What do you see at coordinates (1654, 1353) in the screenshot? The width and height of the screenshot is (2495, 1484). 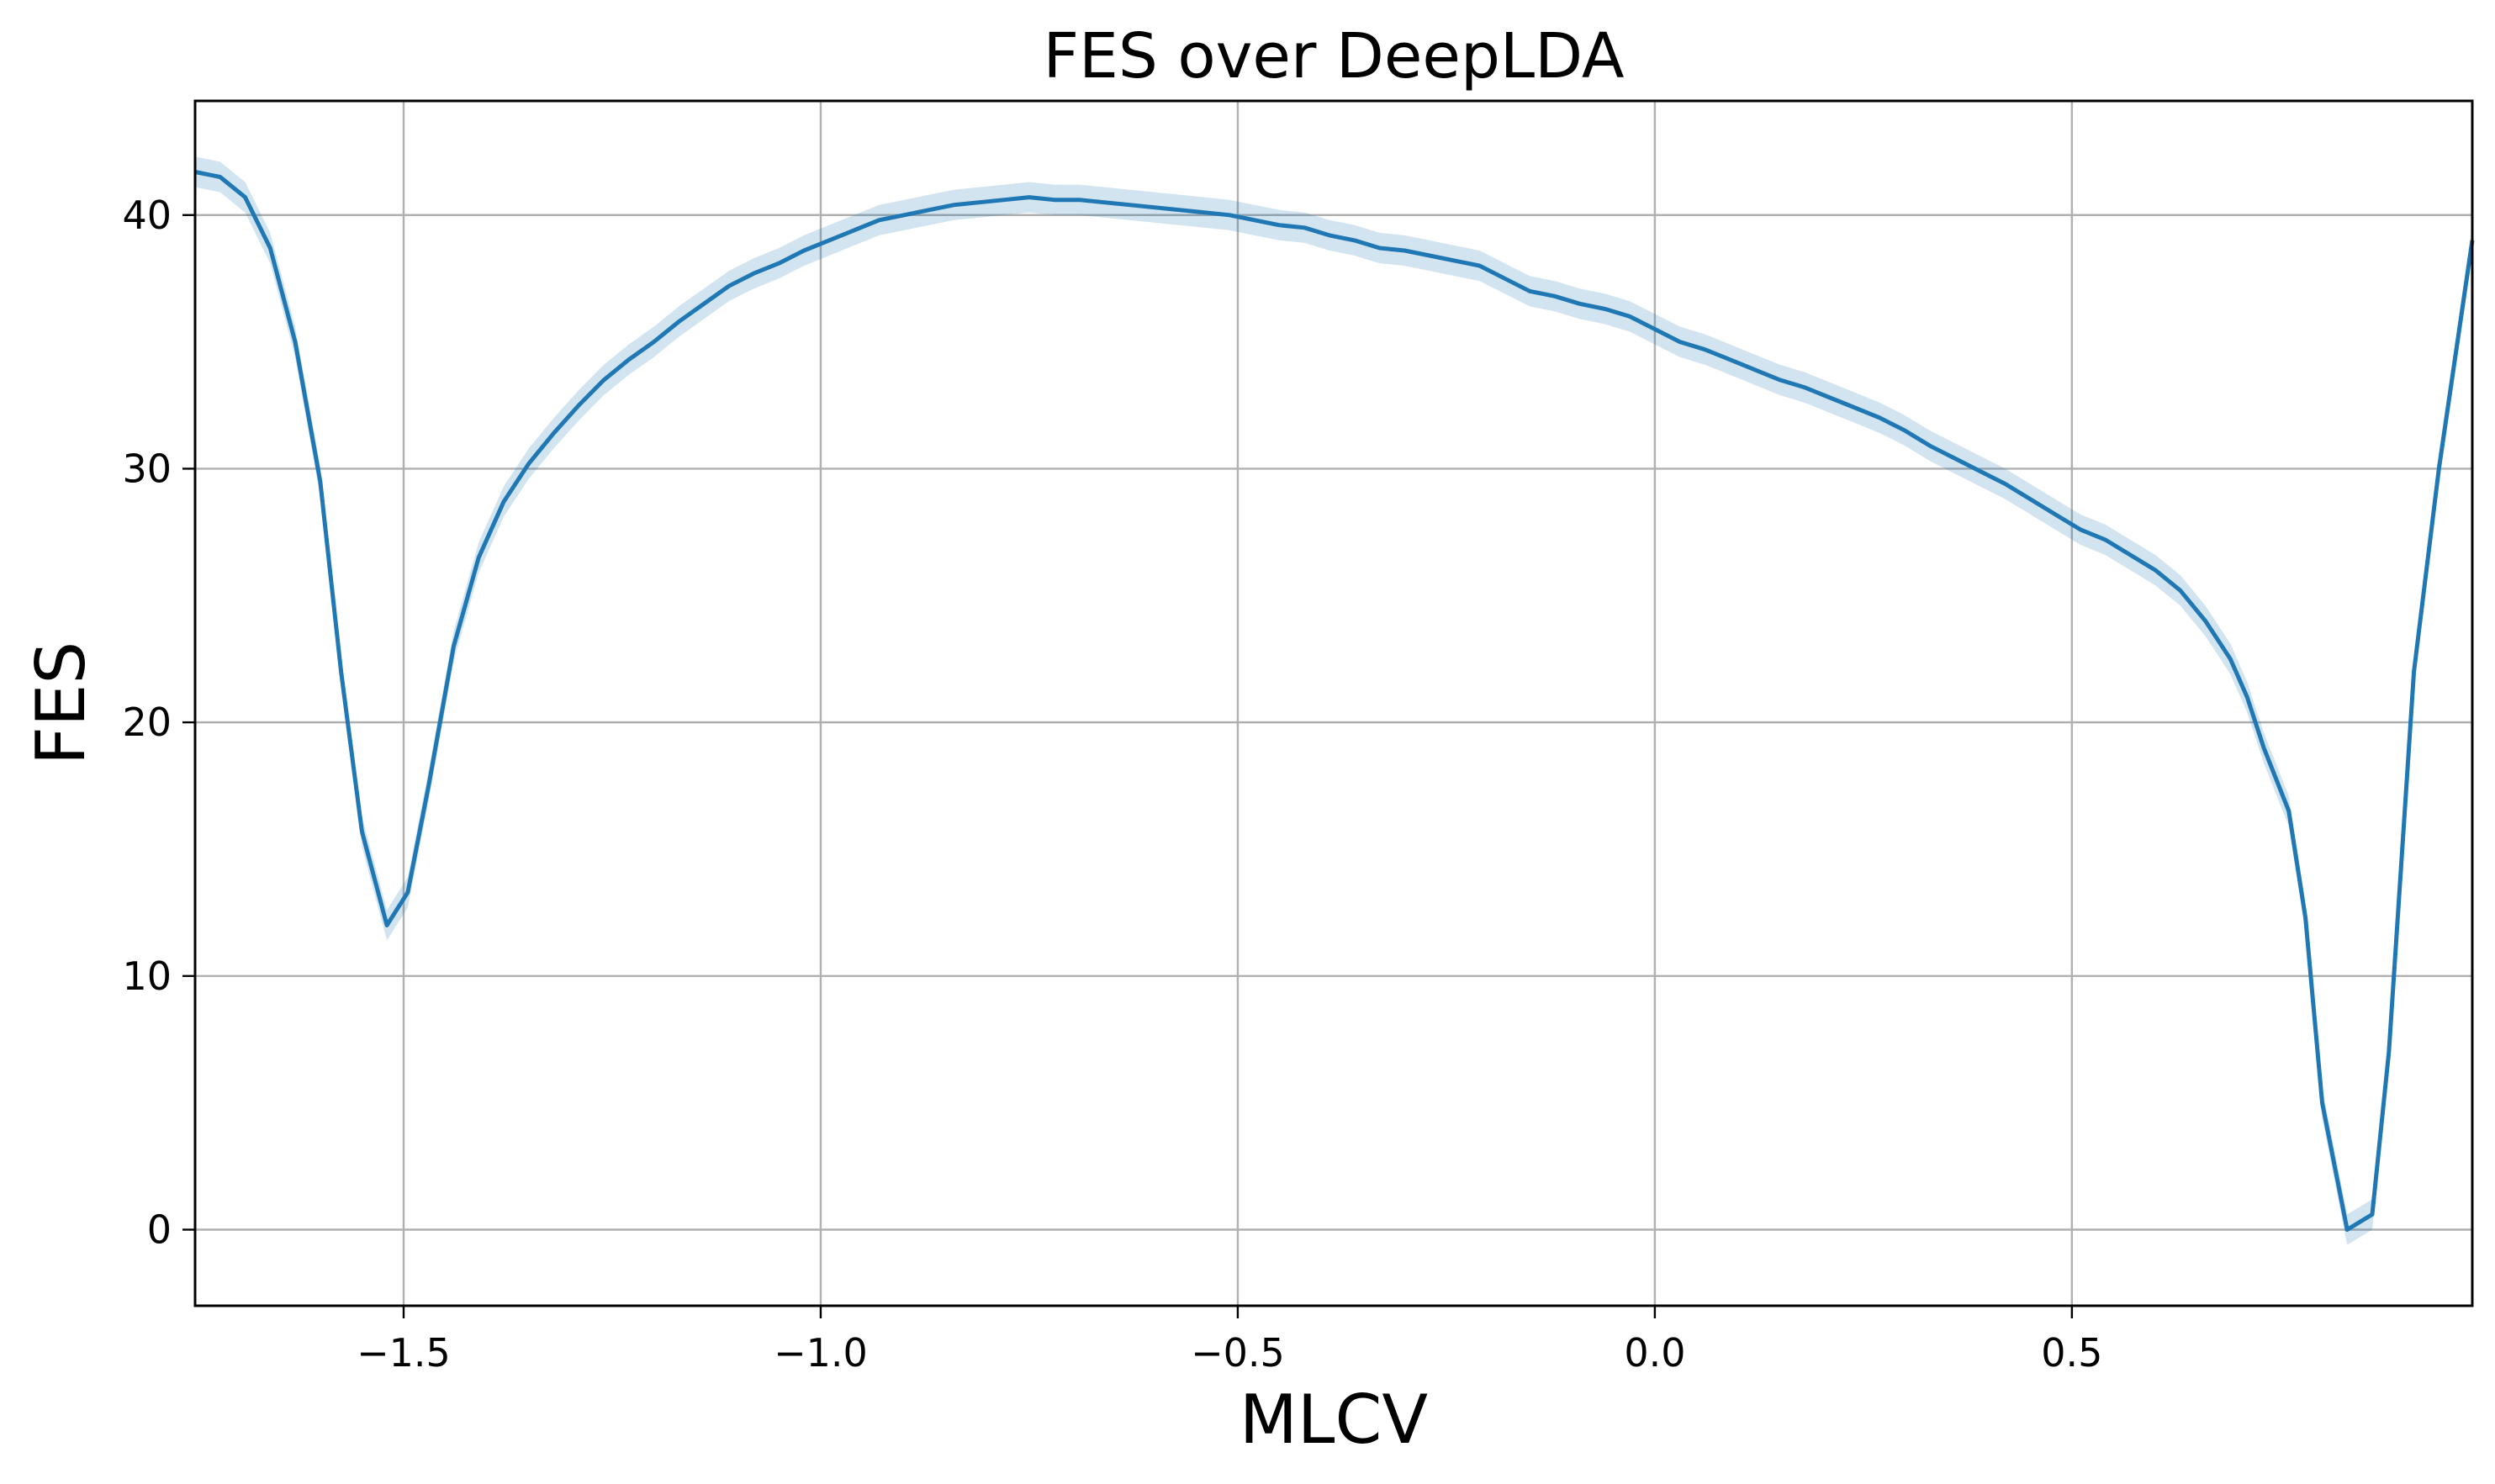 I see `x-tick-label: 0.0` at bounding box center [1654, 1353].